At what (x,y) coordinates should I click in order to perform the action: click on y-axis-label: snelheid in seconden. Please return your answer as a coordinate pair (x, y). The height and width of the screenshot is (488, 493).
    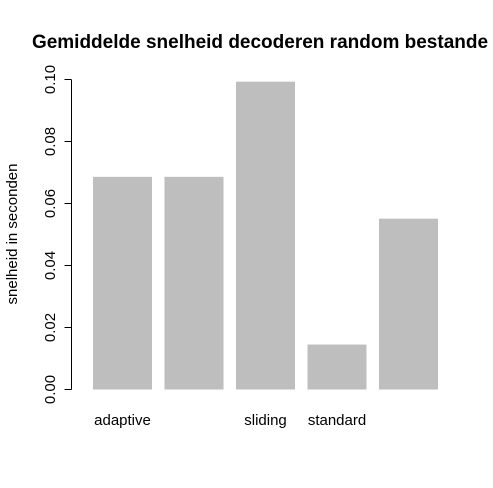
    Looking at the image, I should click on (12, 234).